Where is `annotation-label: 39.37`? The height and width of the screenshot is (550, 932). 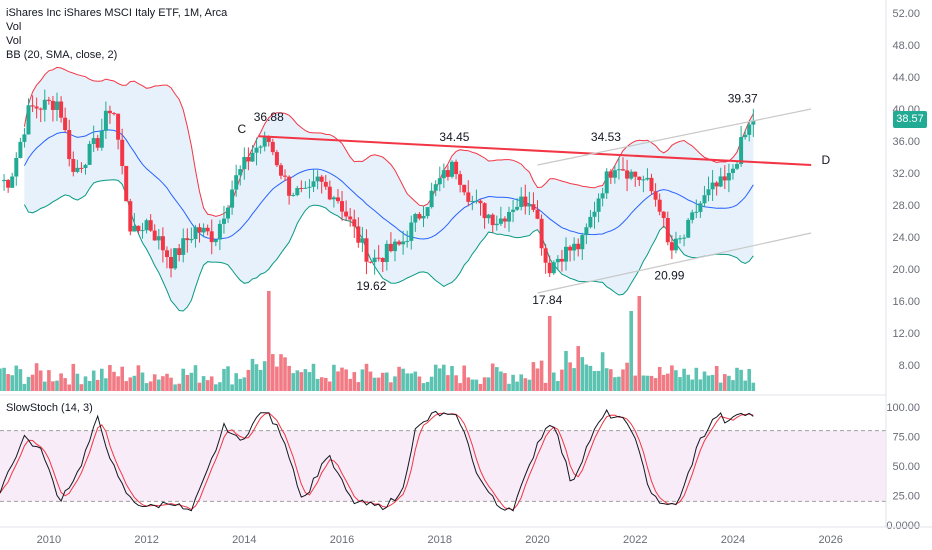
annotation-label: 39.37 is located at coordinates (743, 99).